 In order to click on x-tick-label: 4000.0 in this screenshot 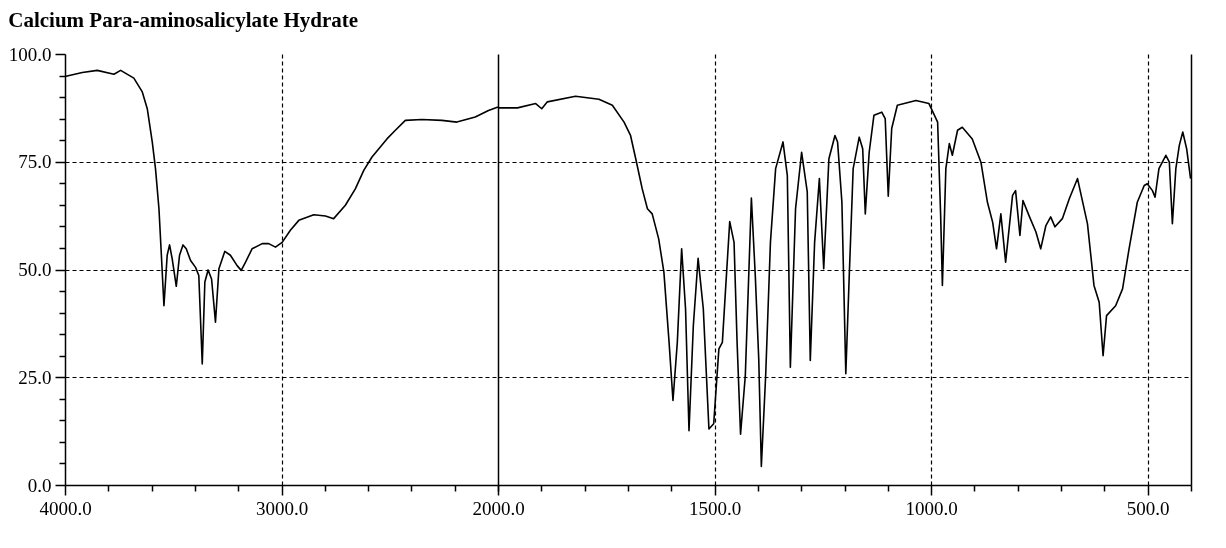, I will do `click(65, 508)`.